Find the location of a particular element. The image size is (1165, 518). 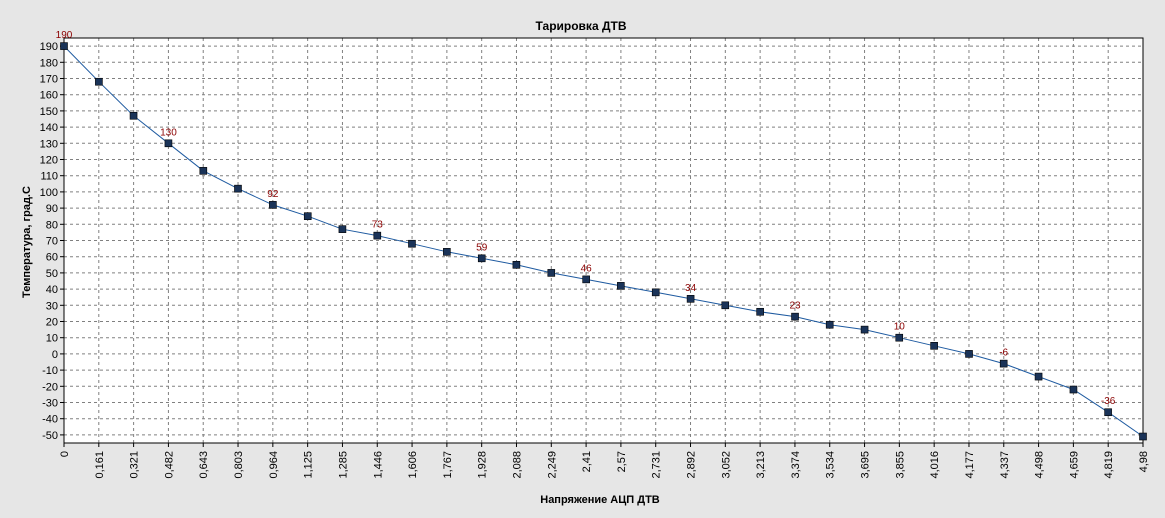

x-tick-label: 1,125 is located at coordinates (309, 465).